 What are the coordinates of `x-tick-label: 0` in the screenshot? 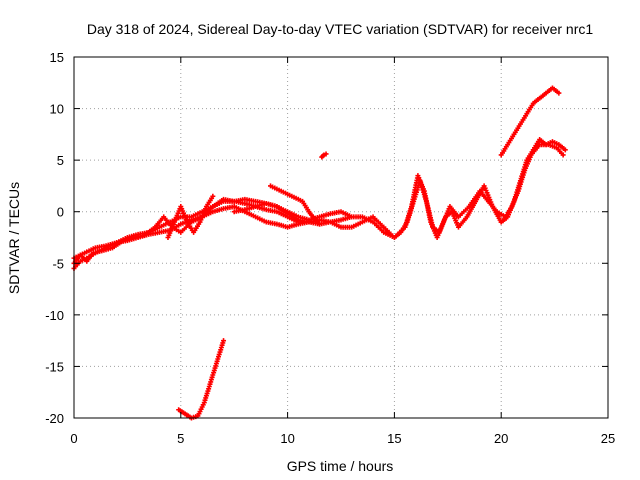 It's located at (73, 438).